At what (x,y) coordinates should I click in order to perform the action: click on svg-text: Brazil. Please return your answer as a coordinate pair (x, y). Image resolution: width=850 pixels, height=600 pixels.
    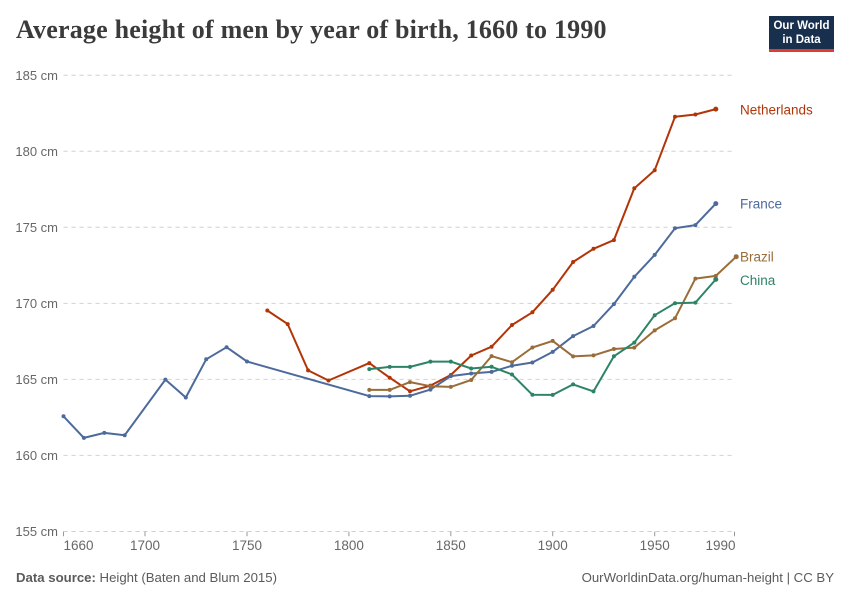
    Looking at the image, I should click on (757, 257).